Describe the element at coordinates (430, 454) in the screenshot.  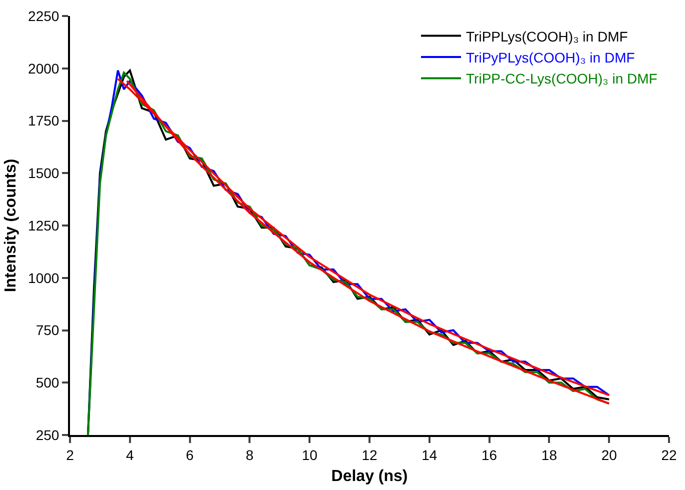
I see `x-tick-label: 14` at that location.